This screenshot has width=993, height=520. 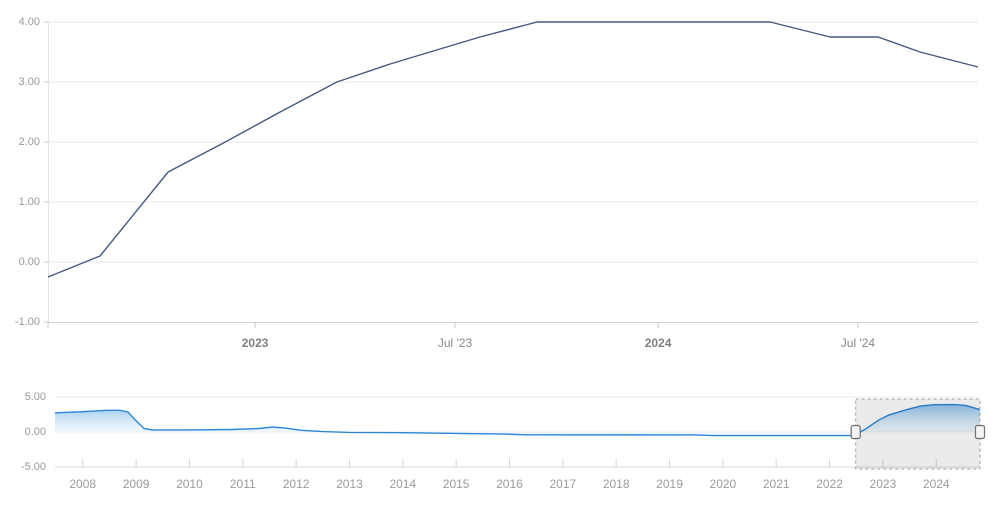 What do you see at coordinates (83, 484) in the screenshot?
I see `nav-x-axis-label: 2008` at bounding box center [83, 484].